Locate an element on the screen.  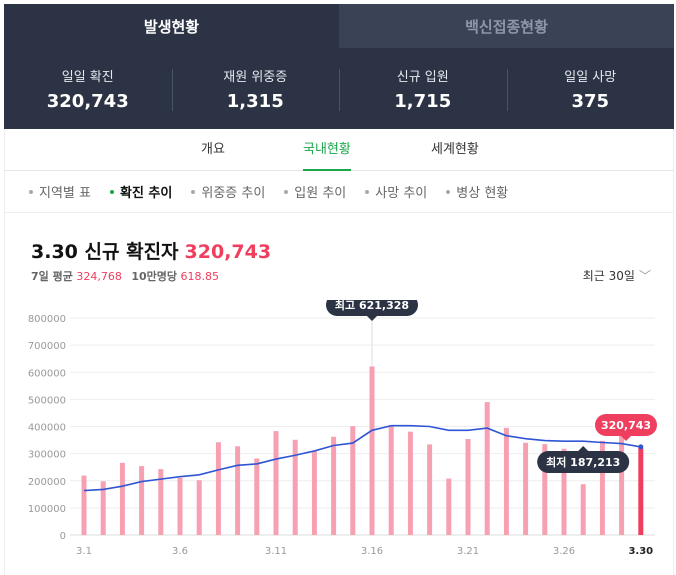
chip-admission-trend: 입원 추이 is located at coordinates (315, 191).